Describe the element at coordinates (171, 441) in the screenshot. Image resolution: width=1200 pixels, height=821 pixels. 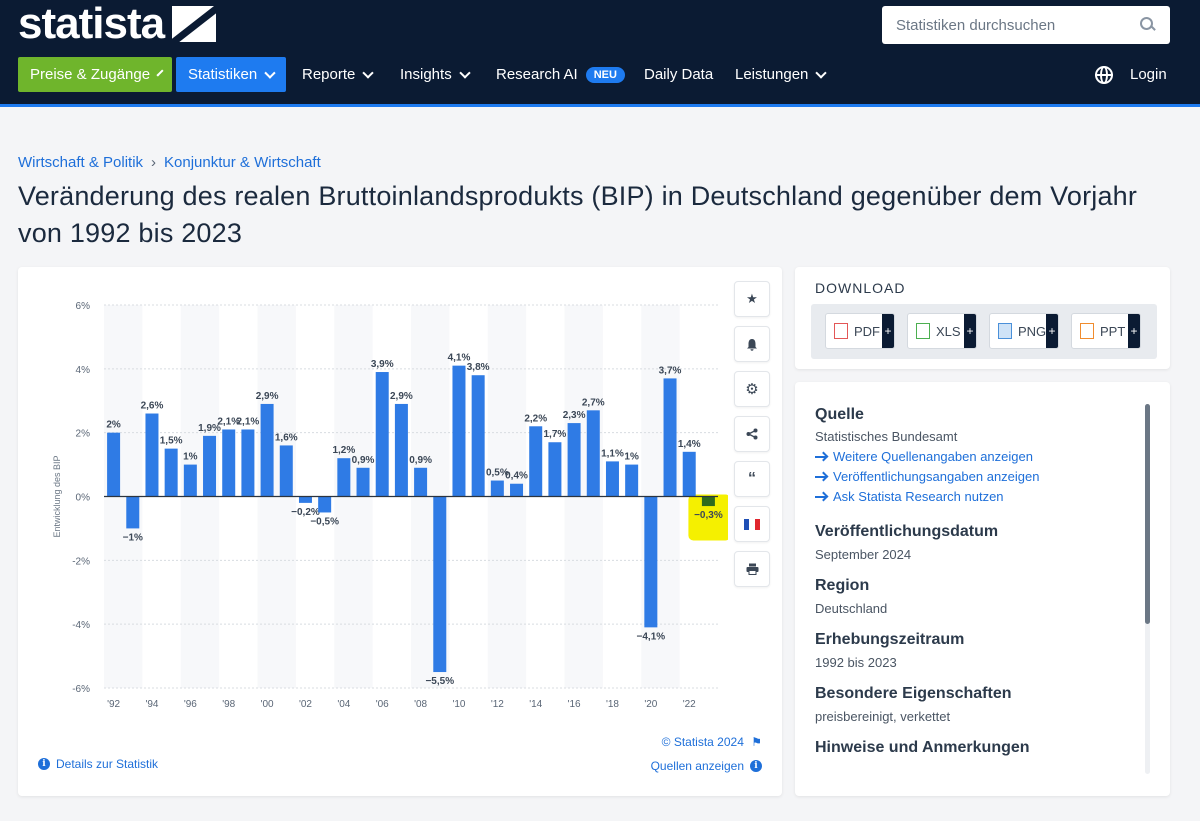
I see `data-label: 1,5%` at that location.